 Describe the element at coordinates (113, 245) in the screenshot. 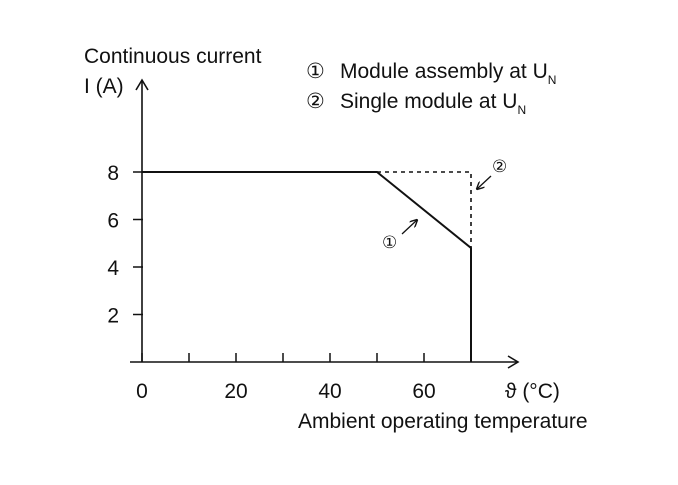

I see `y-tick-labels: 2 4 6 8` at that location.